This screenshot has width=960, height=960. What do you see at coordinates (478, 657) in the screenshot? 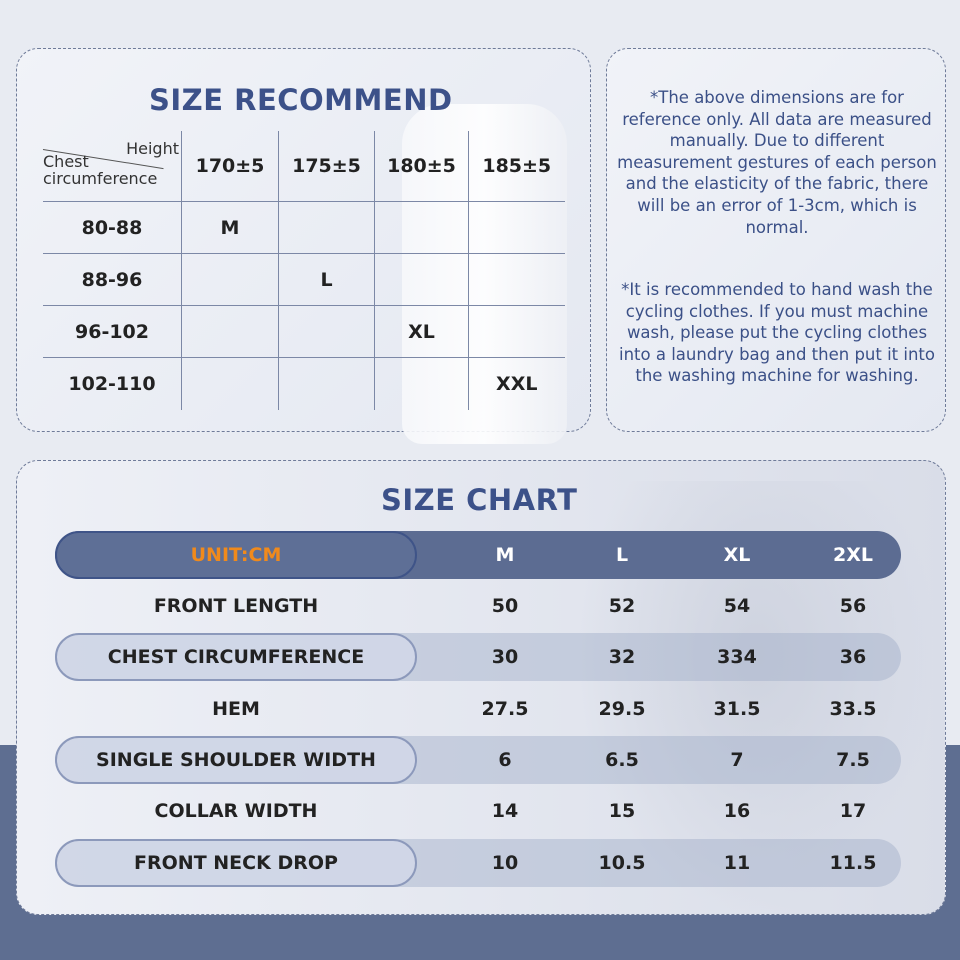
I see `size-chart-row: CHEST CIRCUMFERENCE 30 32 334 36` at bounding box center [478, 657].